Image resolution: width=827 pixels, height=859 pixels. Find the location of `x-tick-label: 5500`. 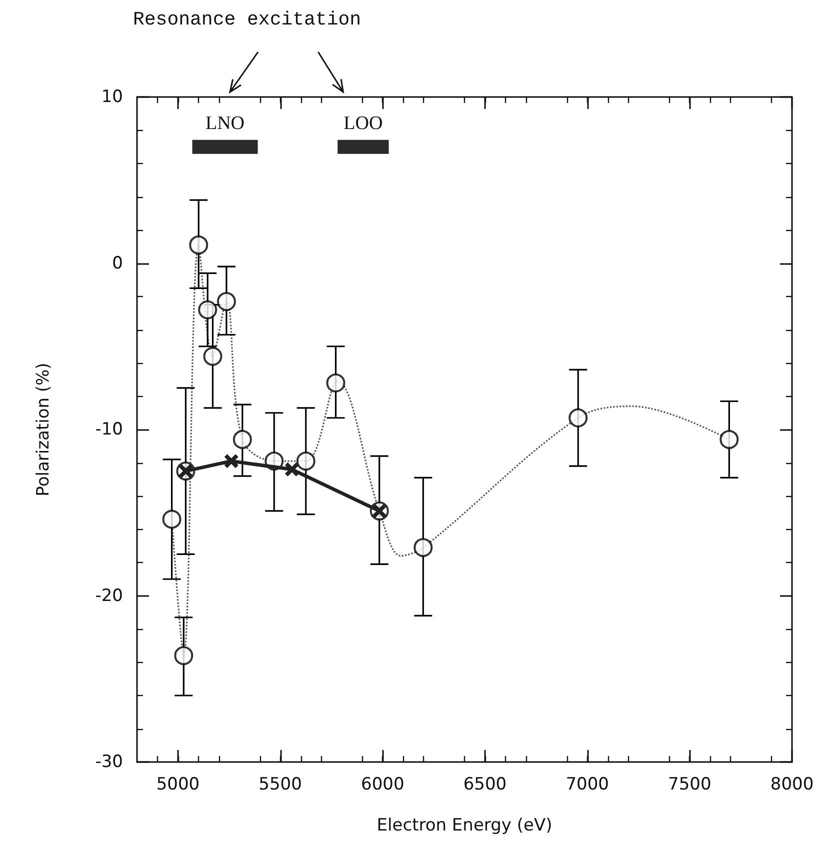

x-tick-label: 5500 is located at coordinates (280, 784).